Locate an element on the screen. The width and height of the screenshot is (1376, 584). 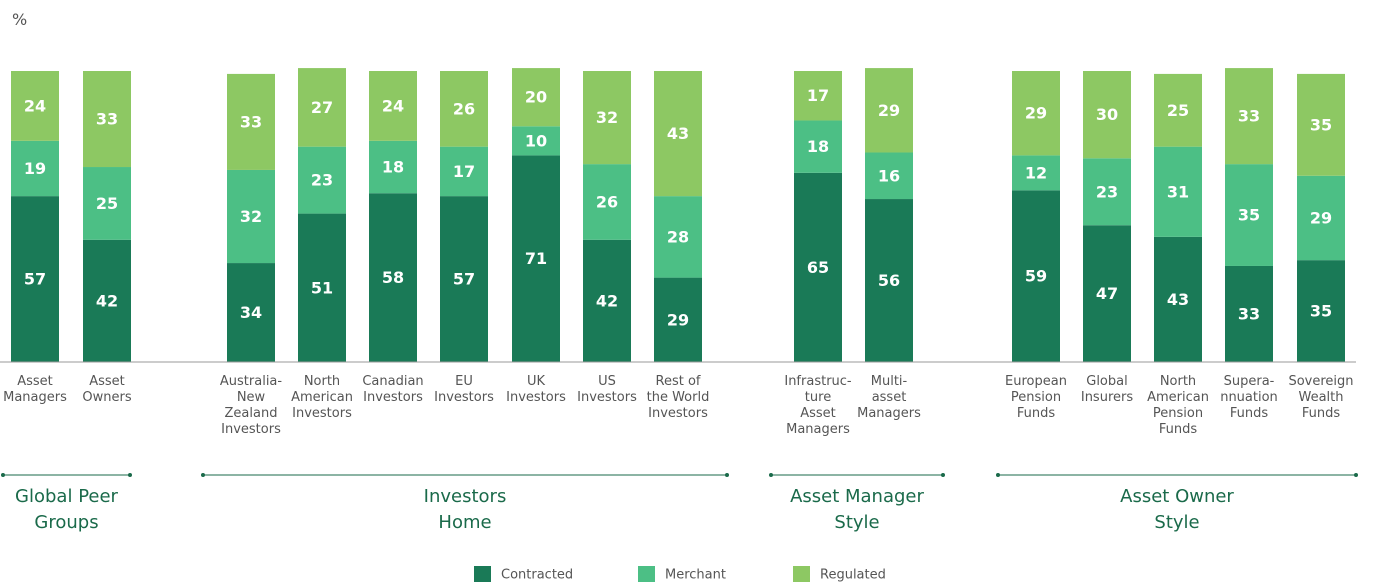
value-label: 47 is located at coordinates (1107, 293).